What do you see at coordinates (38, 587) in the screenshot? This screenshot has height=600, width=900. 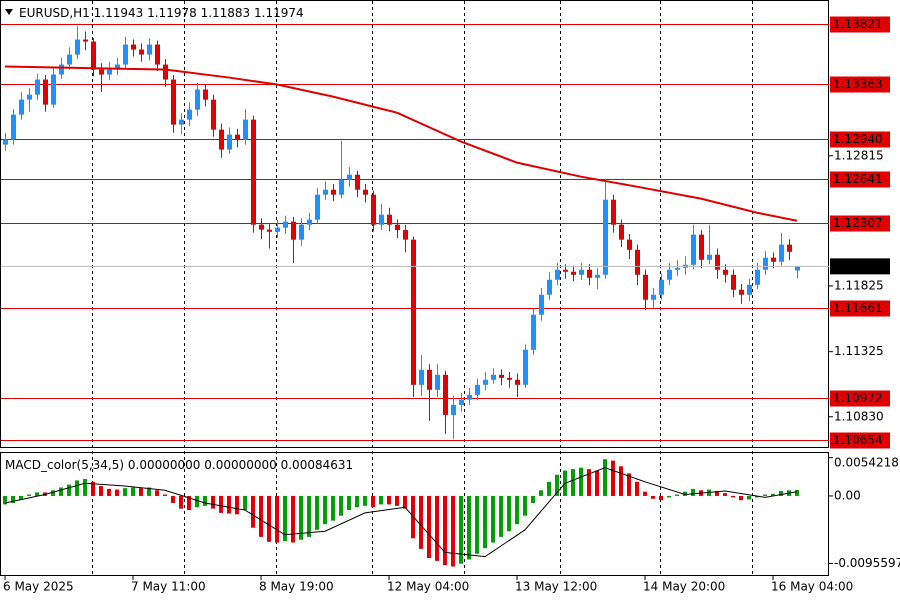 I see `x-tick-label: 6 May 2025` at bounding box center [38, 587].